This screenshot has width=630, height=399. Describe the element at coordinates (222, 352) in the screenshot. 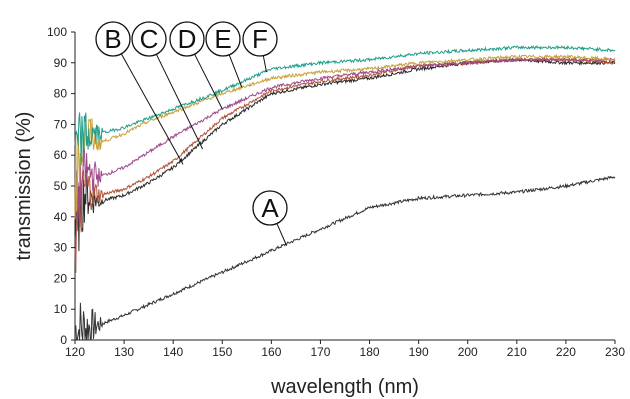

I see `x-tick-label: 150` at that location.